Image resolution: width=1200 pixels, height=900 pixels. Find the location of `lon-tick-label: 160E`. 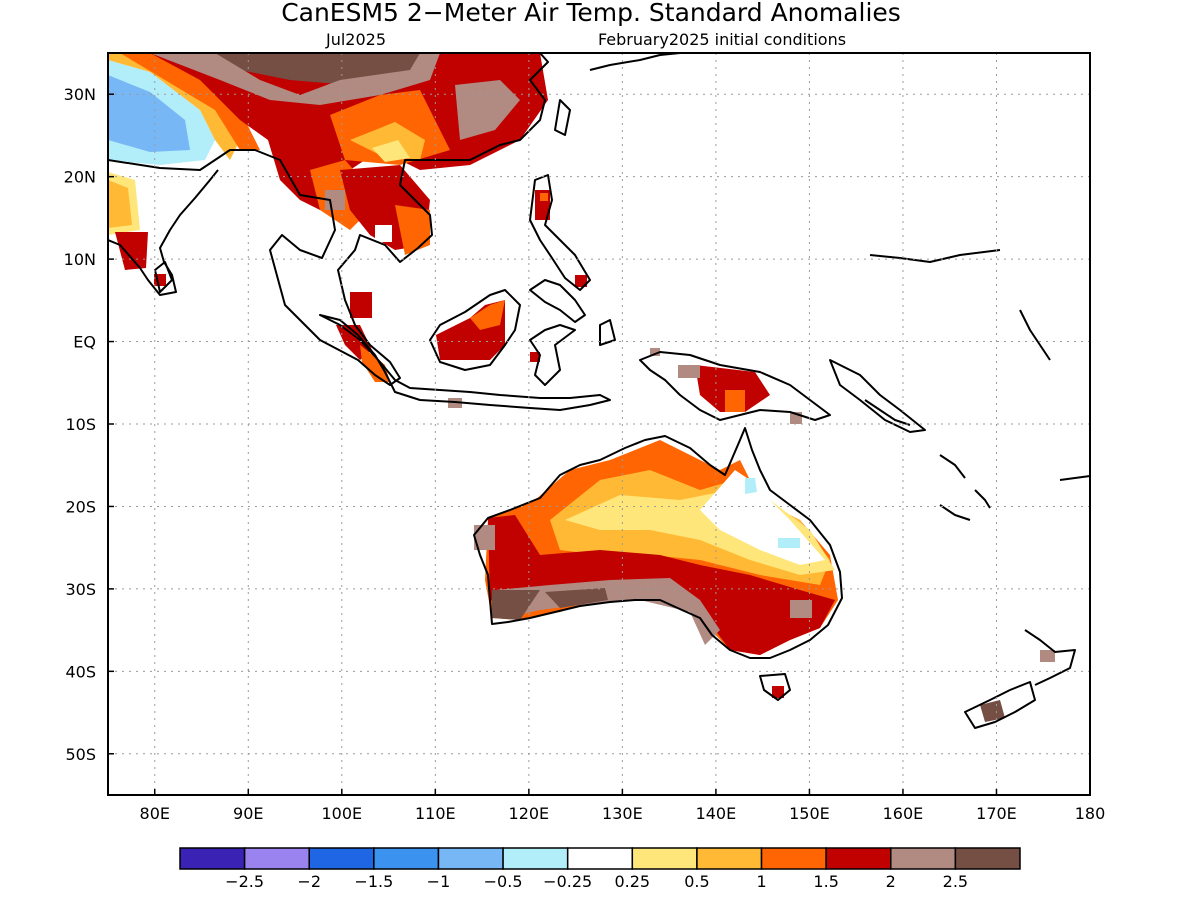

lon-tick-label: 160E is located at coordinates (903, 813).